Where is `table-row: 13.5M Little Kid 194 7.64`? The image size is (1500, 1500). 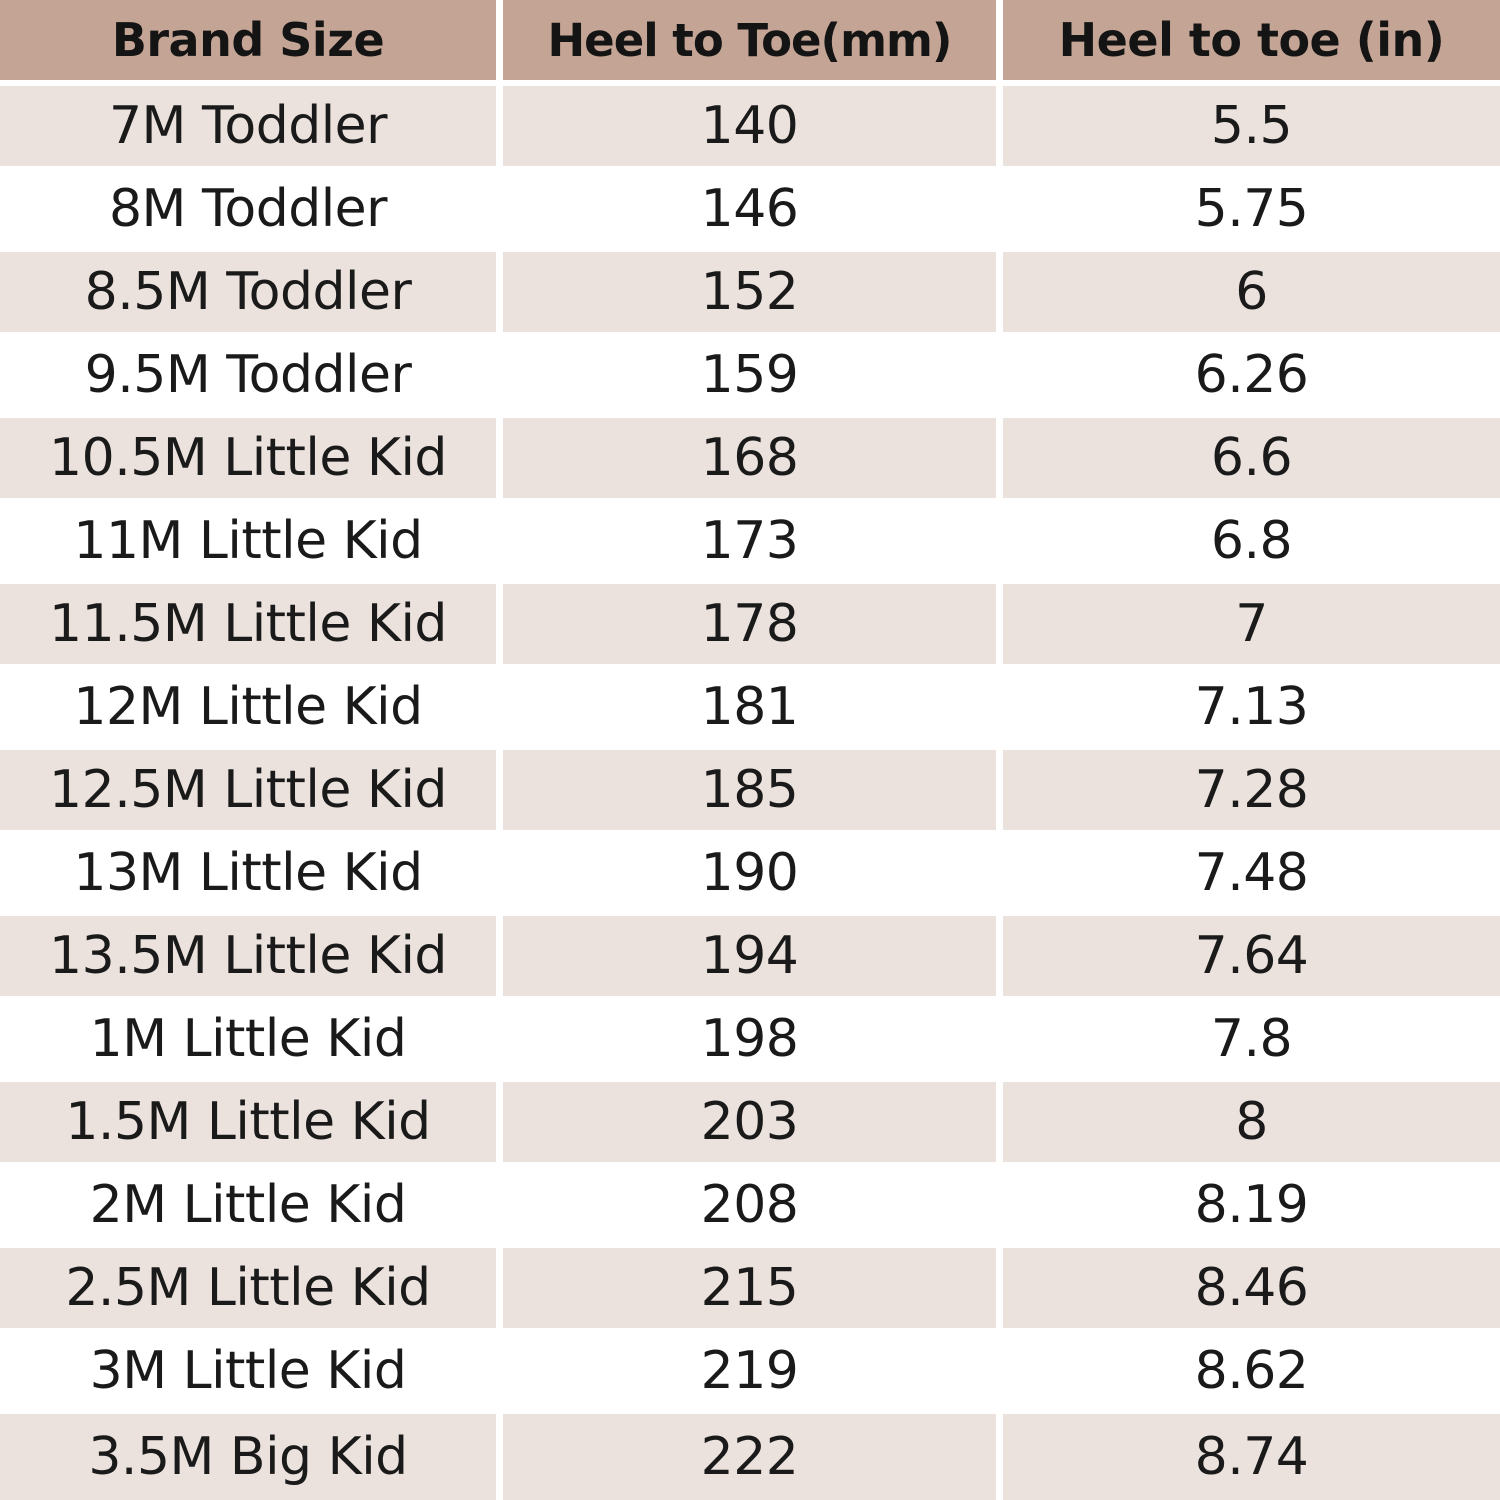
table-row: 13.5M Little Kid 194 7.64 is located at coordinates (750, 956).